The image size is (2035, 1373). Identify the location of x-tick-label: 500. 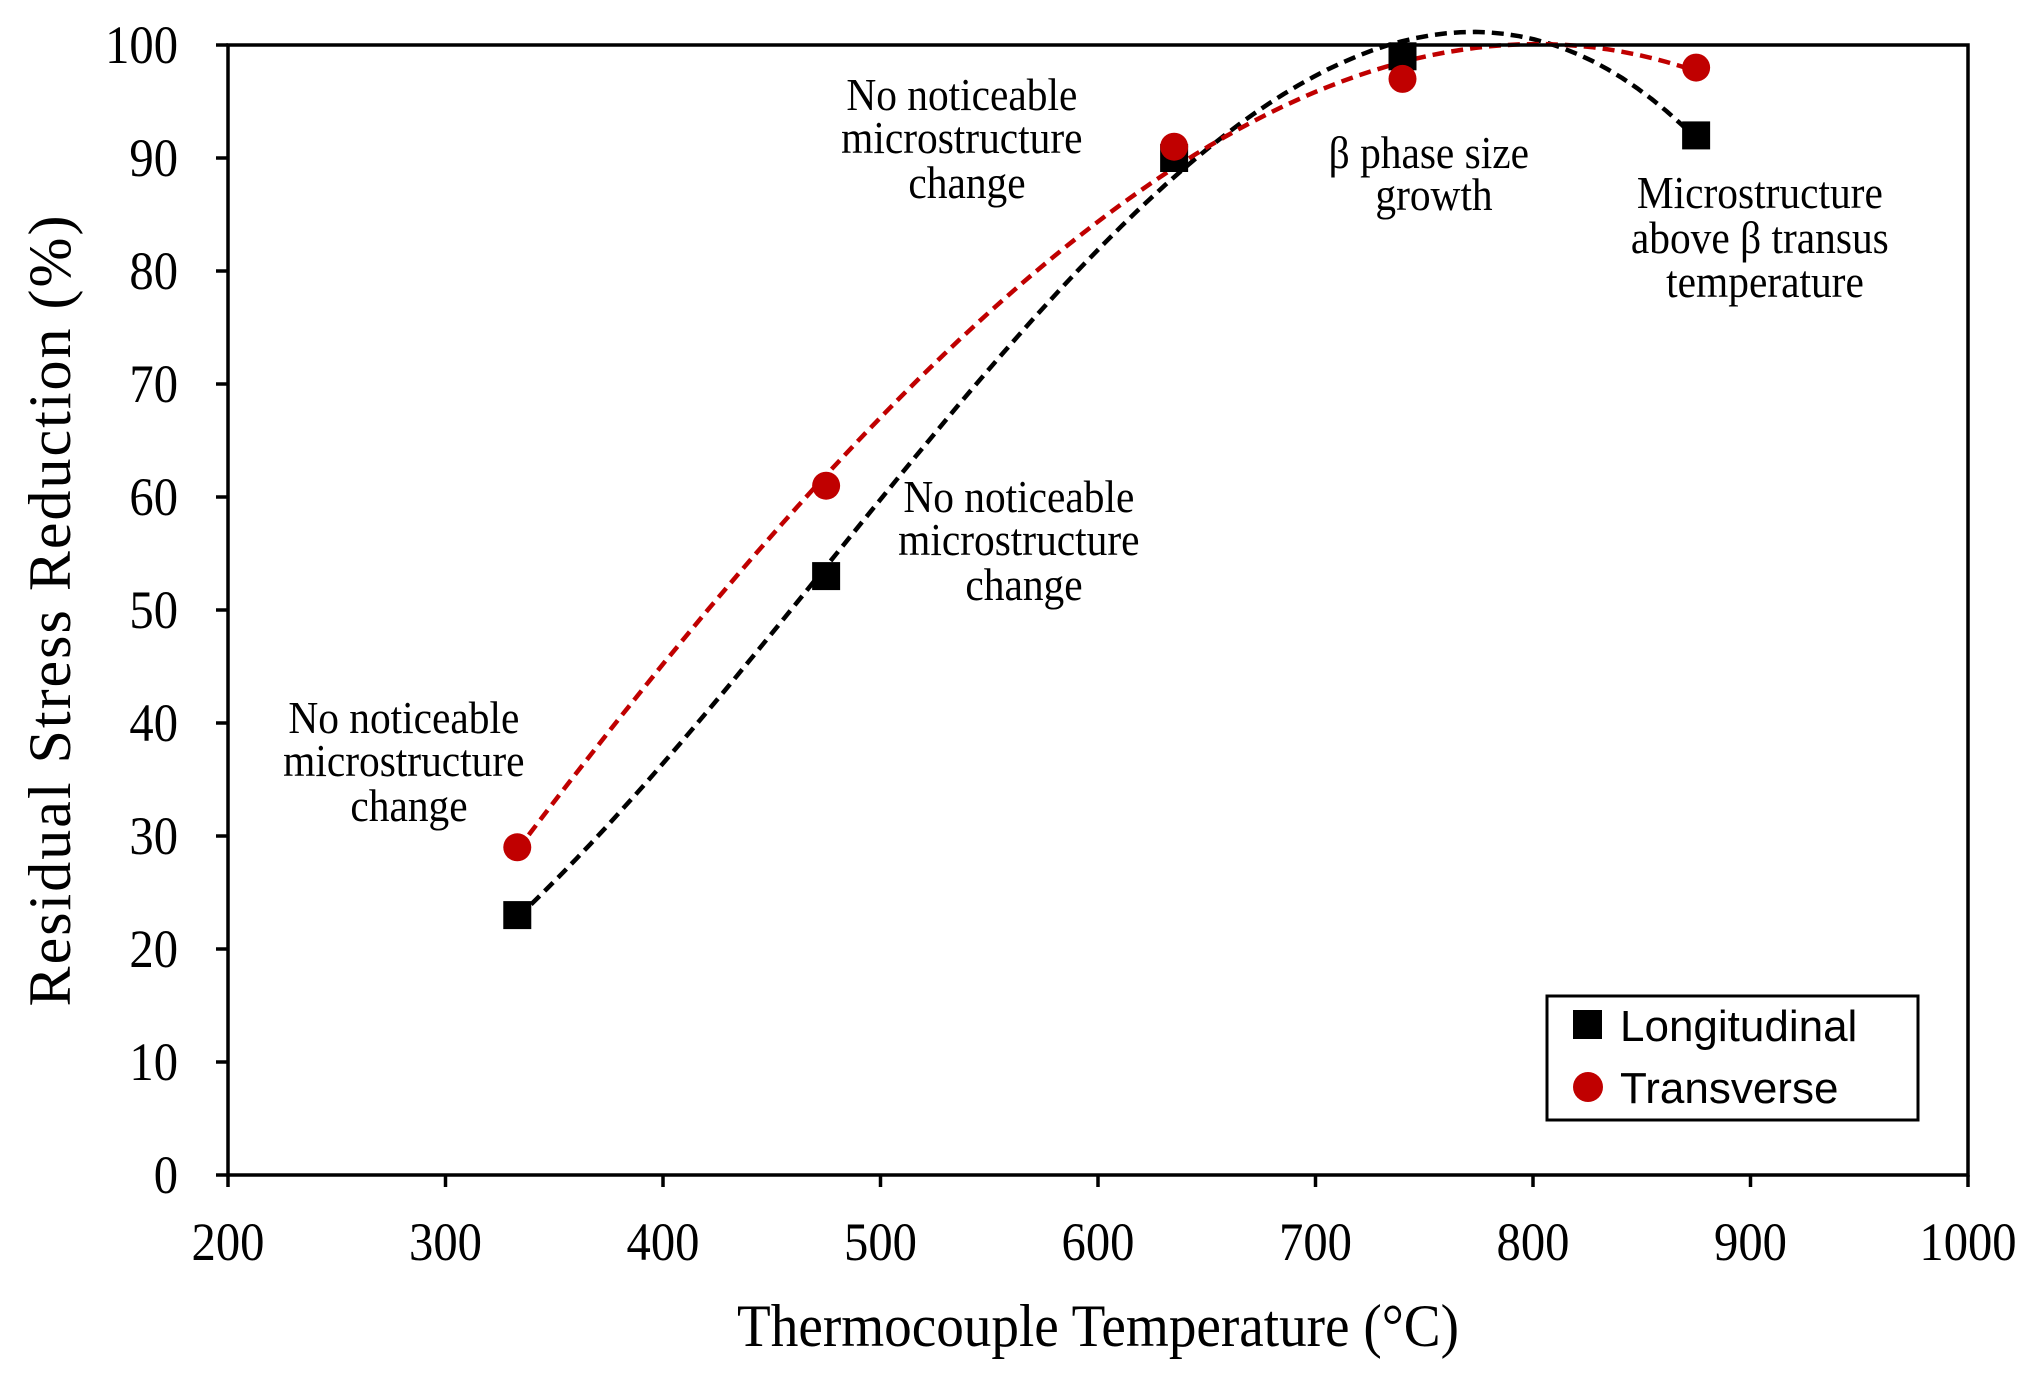
(880, 1243).